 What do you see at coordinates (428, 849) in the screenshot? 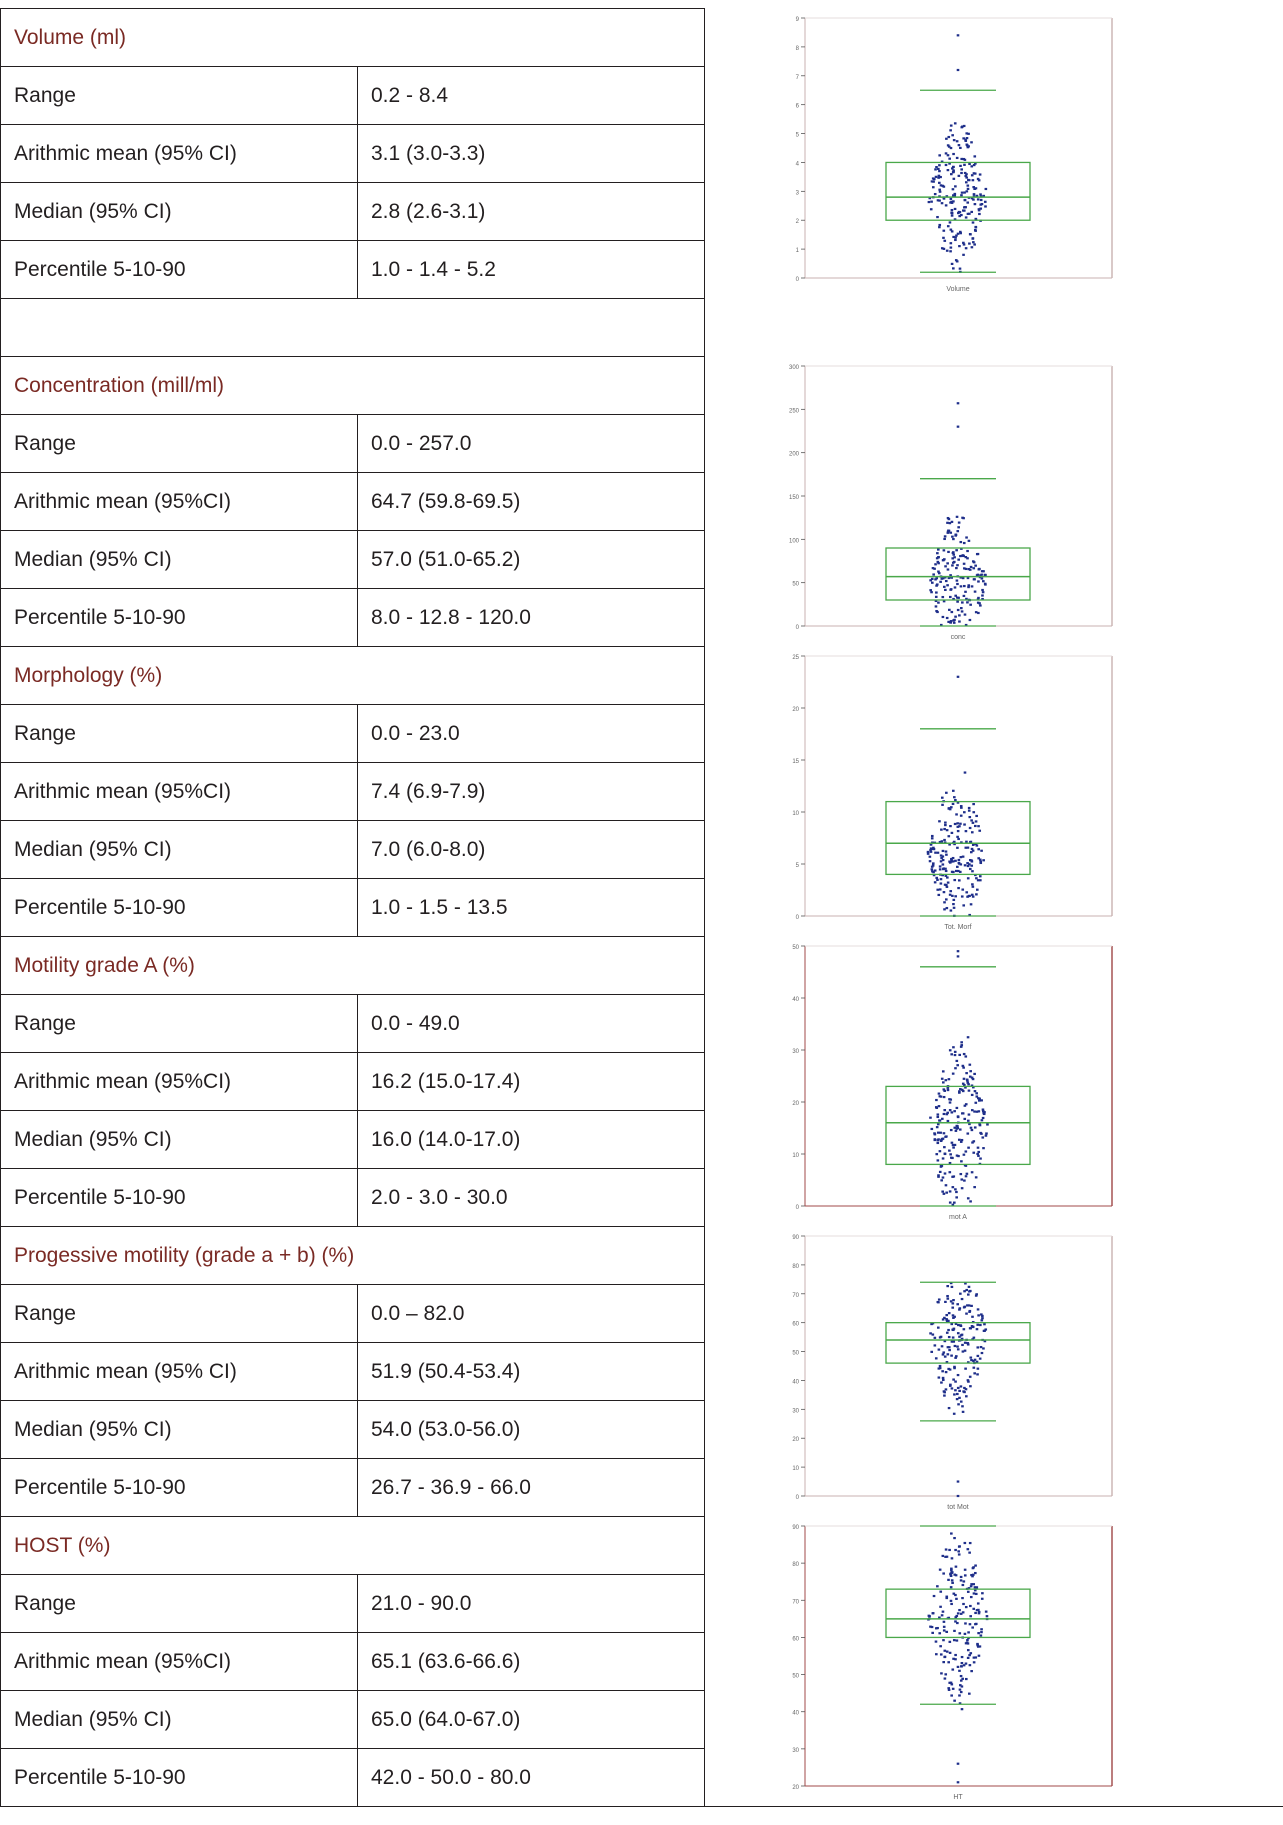
I see `row-value: 7.0 (6.0-8.0)` at bounding box center [428, 849].